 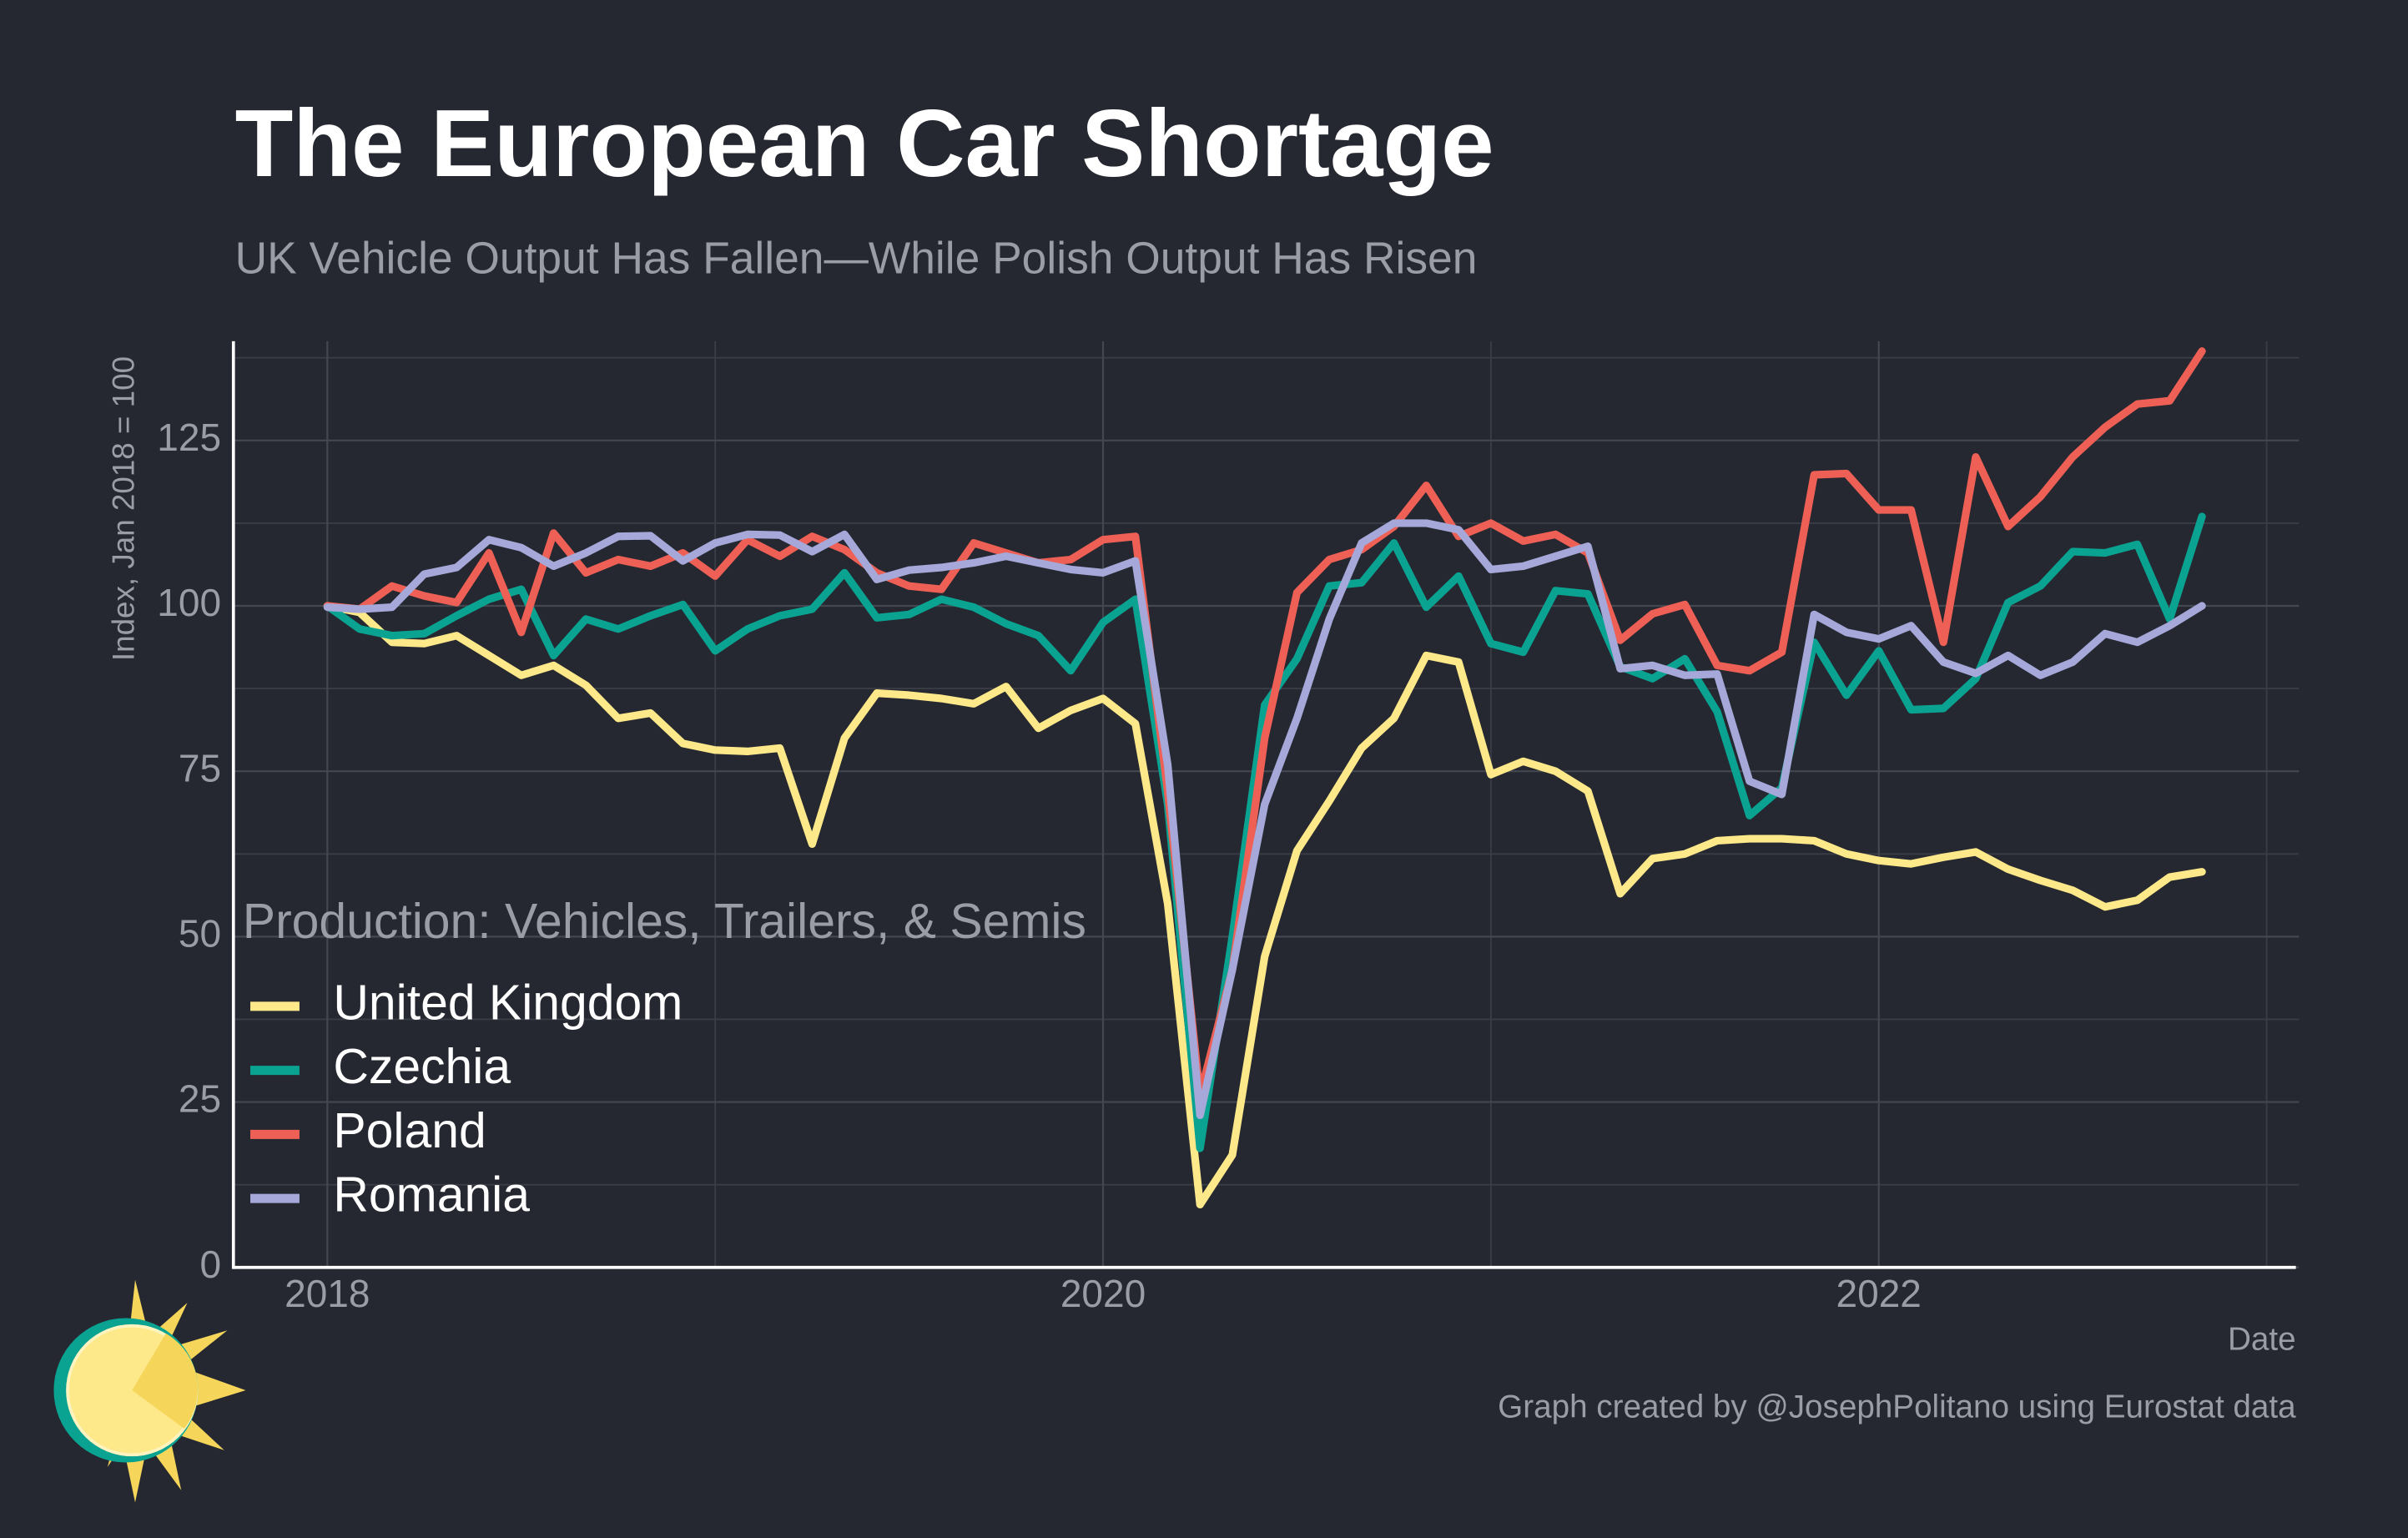 I want to click on y-tick-label: 75, so click(x=200, y=767).